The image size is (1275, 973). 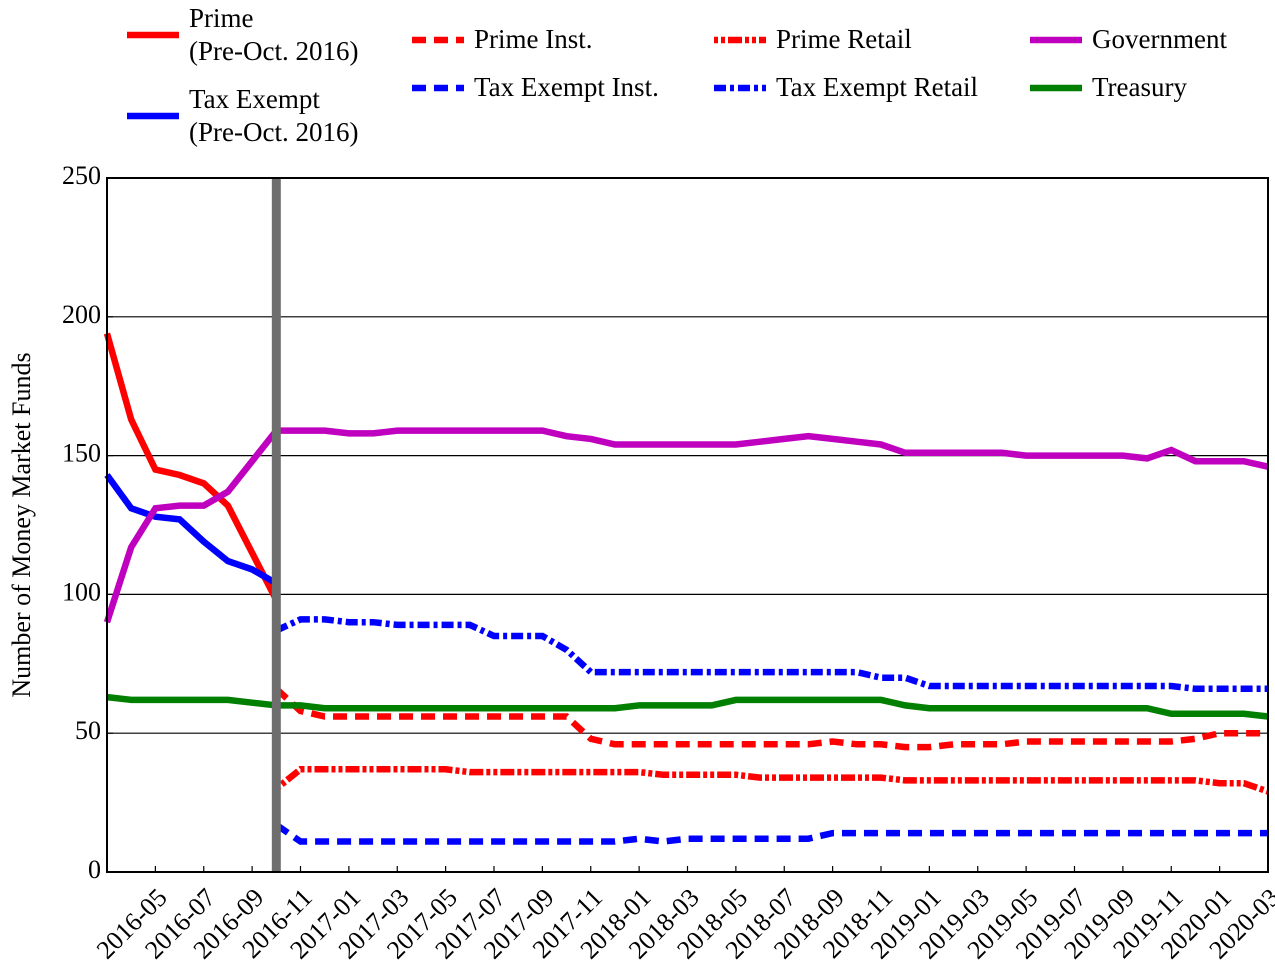 I want to click on legend-item: Tax Exempt Inst., so click(x=534, y=87).